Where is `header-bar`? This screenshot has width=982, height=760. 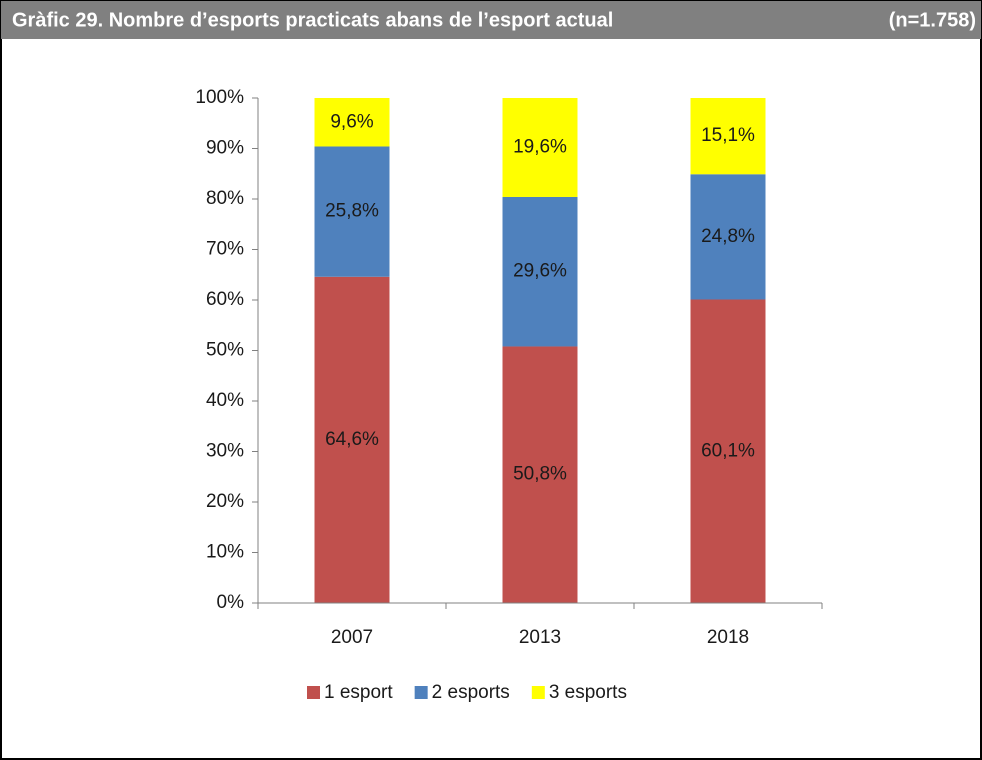
header-bar is located at coordinates (491, 20).